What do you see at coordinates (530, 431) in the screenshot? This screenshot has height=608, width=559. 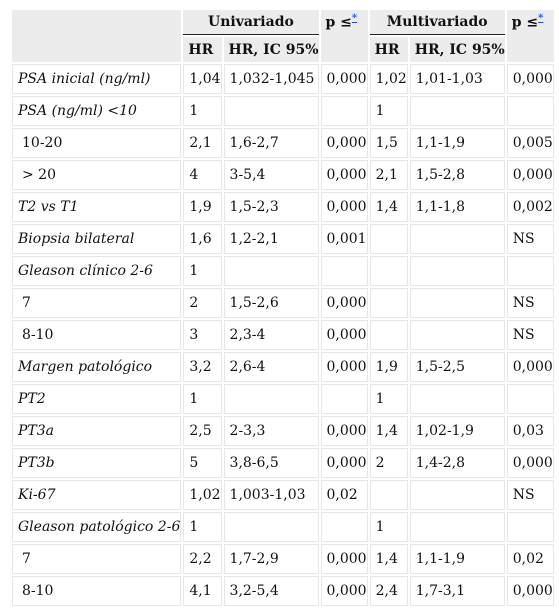 I see `cell-multi-p: 0,03` at bounding box center [530, 431].